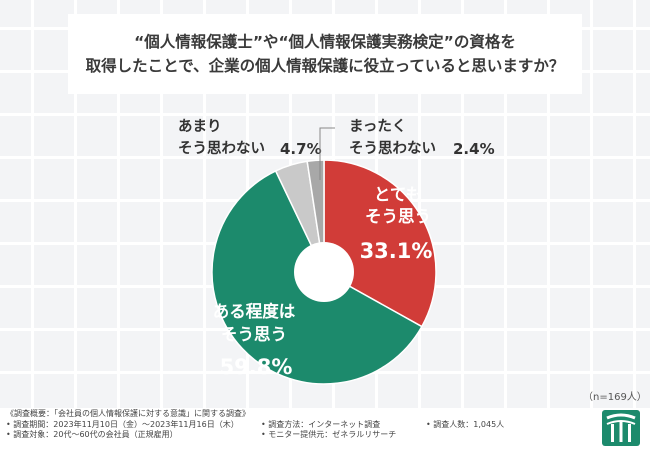 Image resolution: width=650 pixels, height=450 pixels. I want to click on slice-label-2-line-1: あまり, so click(200, 126).